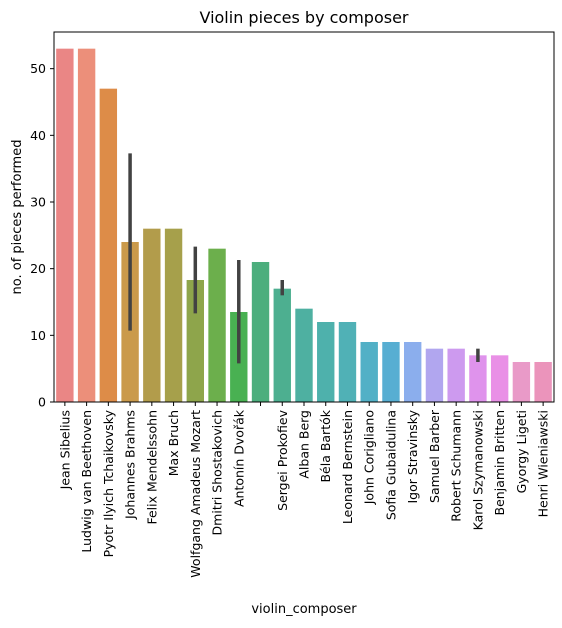  I want to click on x-tick-label: Ludwig van Beethoven, so click(86, 481).